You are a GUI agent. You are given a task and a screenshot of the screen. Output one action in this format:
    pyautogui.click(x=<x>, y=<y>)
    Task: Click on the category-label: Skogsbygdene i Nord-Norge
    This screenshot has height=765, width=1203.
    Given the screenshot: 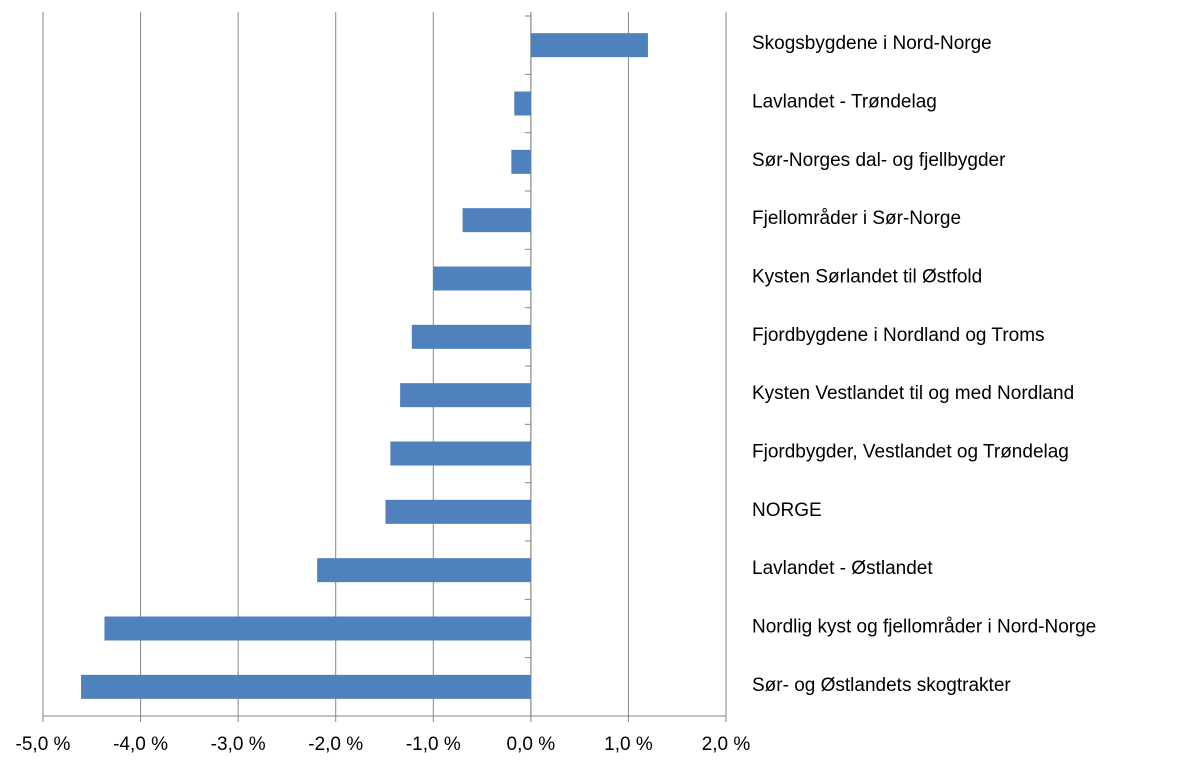 What is the action you would take?
    pyautogui.click(x=872, y=43)
    